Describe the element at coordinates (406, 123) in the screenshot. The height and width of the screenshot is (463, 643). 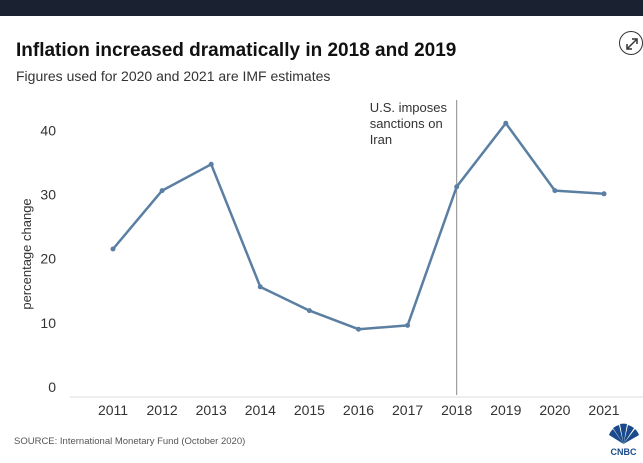
I see `annotation-text: sanctions on` at that location.